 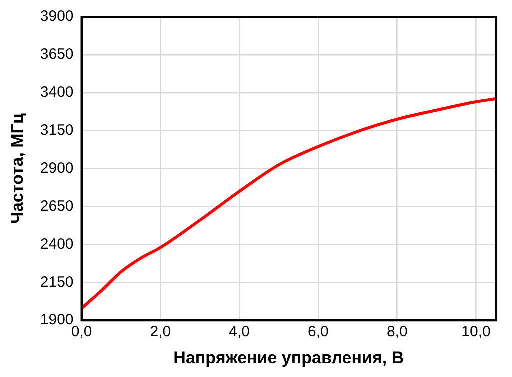 What do you see at coordinates (57, 168) in the screenshot?
I see `y-tick-label: 2900` at bounding box center [57, 168].